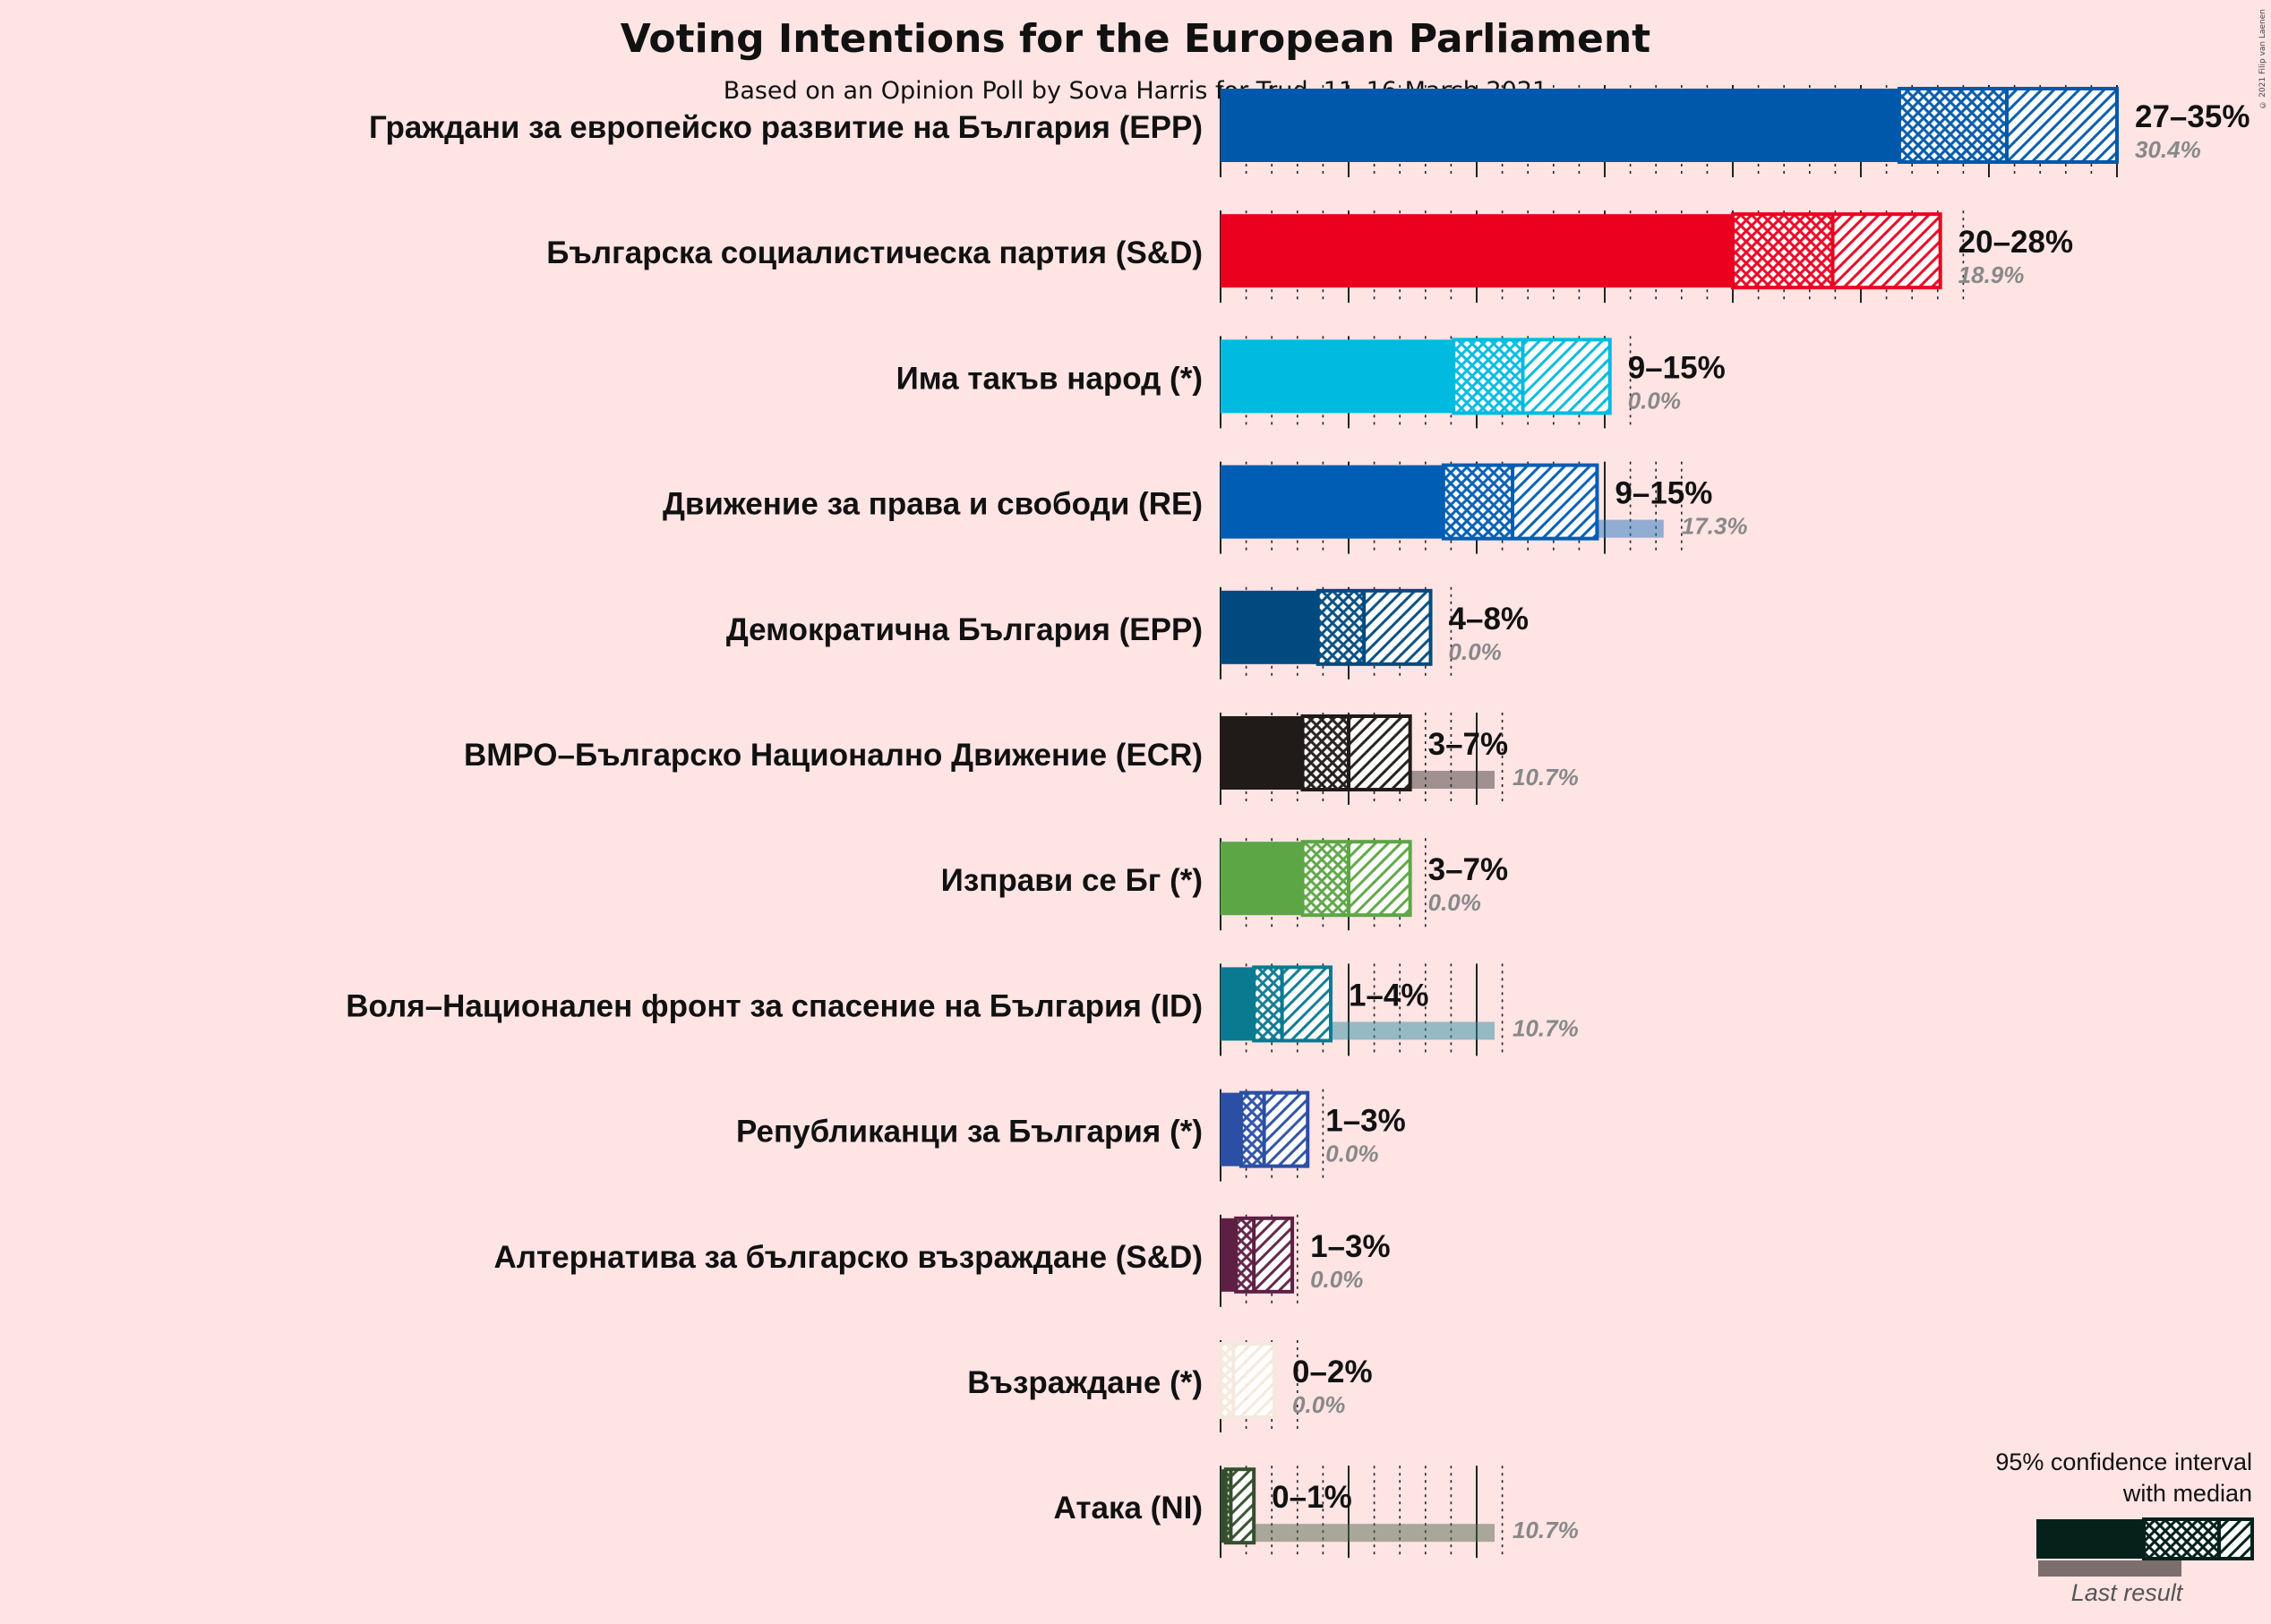  What do you see at coordinates (2187, 1493) in the screenshot?
I see `legend-title-line2: with median` at bounding box center [2187, 1493].